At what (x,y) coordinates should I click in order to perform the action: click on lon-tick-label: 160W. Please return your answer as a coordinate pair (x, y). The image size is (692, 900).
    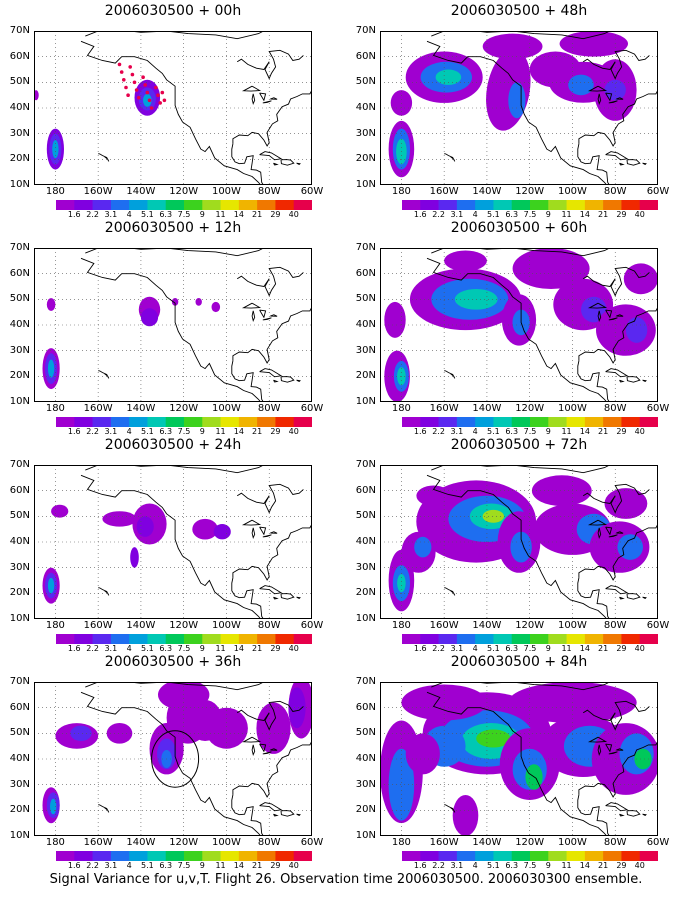
    Looking at the image, I should click on (98, 842).